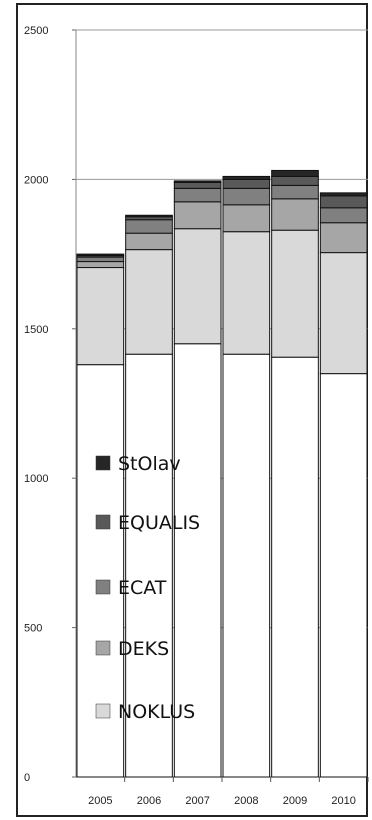  I want to click on legend-label: ECAT, so click(142, 588).